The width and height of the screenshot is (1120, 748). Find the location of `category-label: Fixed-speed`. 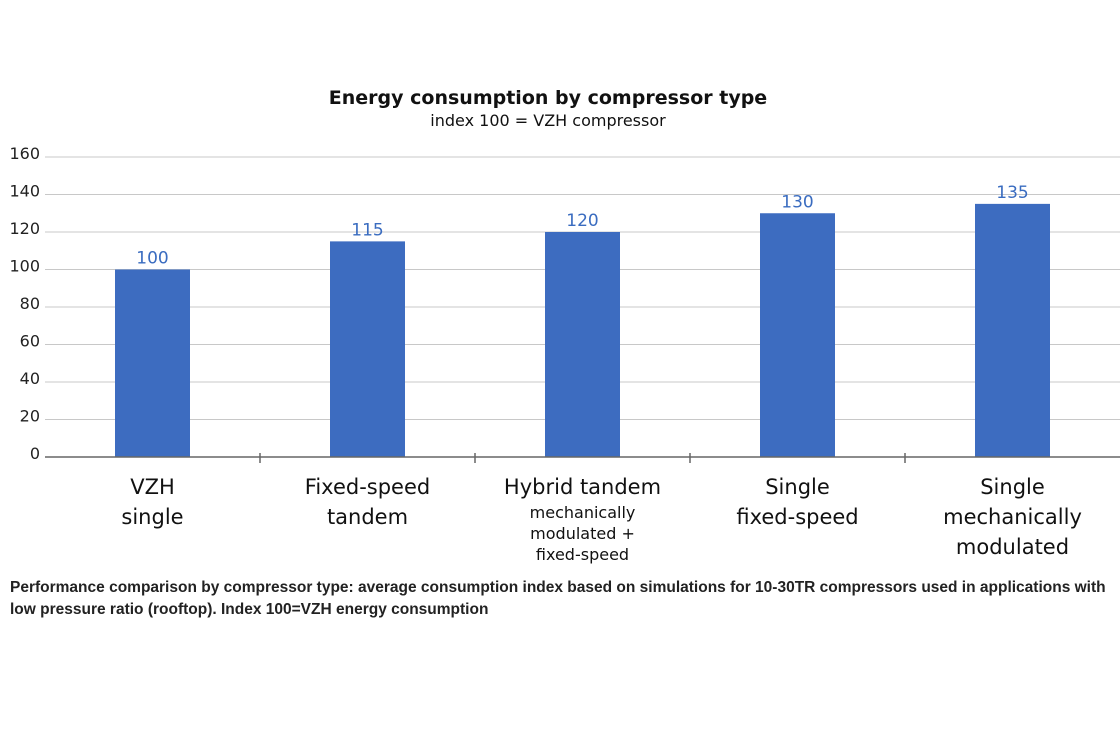

category-label: Fixed-speed is located at coordinates (367, 487).